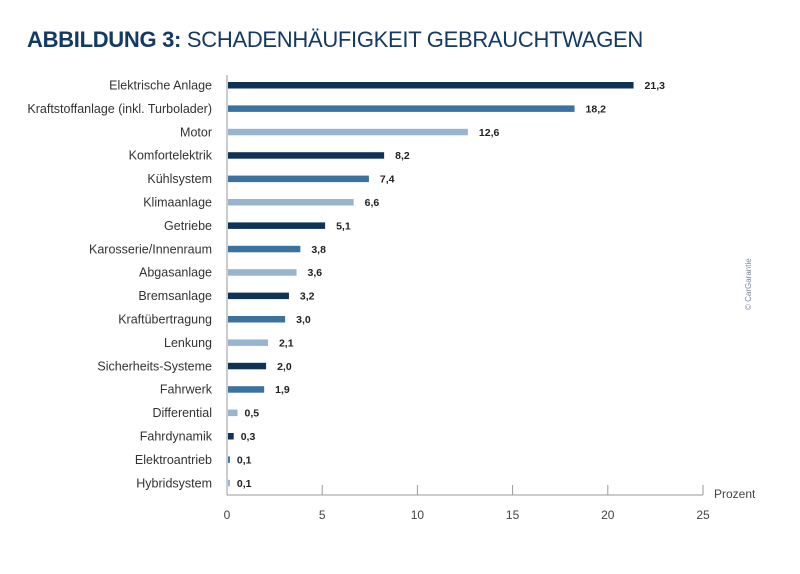 The height and width of the screenshot is (574, 800). I want to click on value-label: 3,0, so click(303, 320).